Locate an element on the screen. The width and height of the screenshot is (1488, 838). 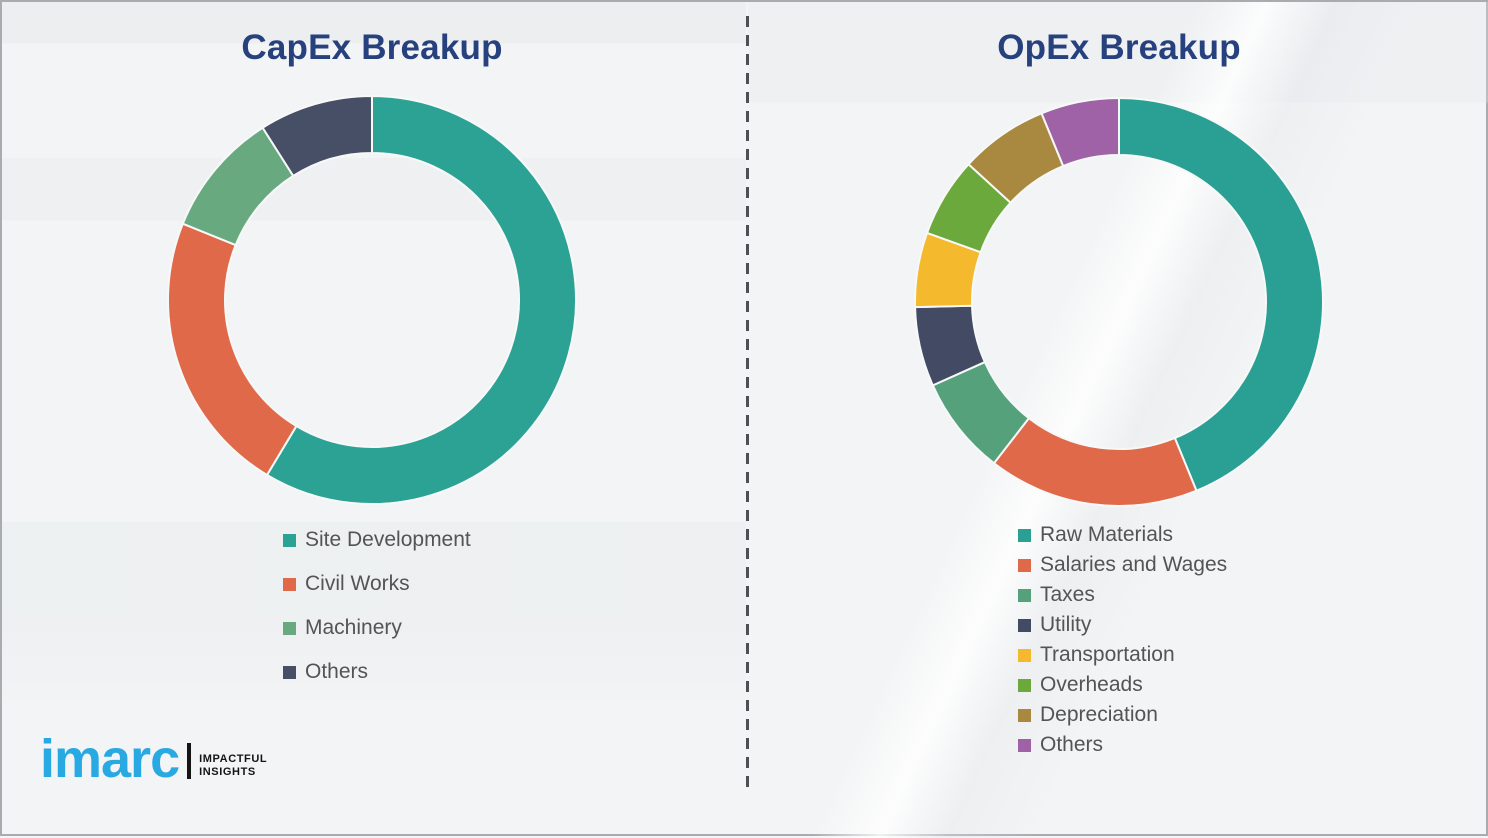
legend-item-utility: Utility is located at coordinates (1122, 625).